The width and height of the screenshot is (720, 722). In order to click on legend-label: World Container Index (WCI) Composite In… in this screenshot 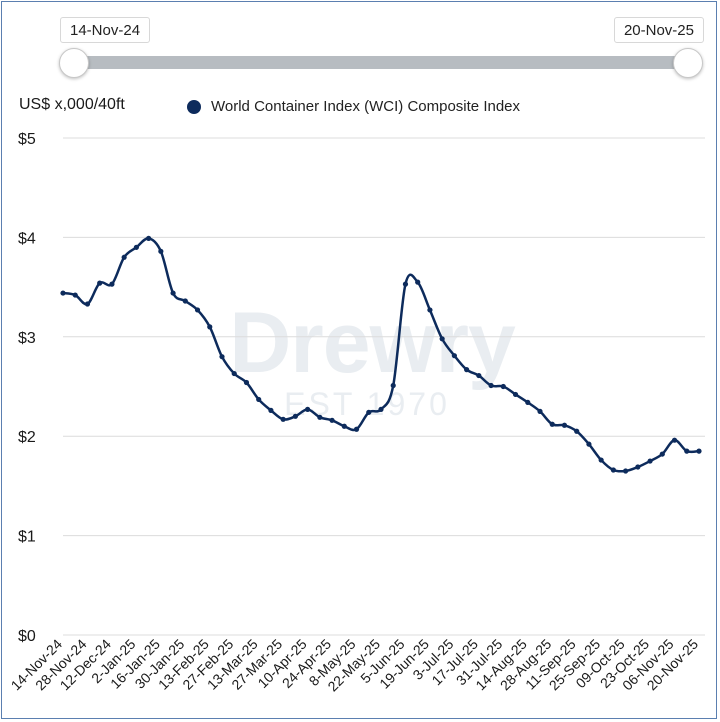, I will do `click(366, 106)`.